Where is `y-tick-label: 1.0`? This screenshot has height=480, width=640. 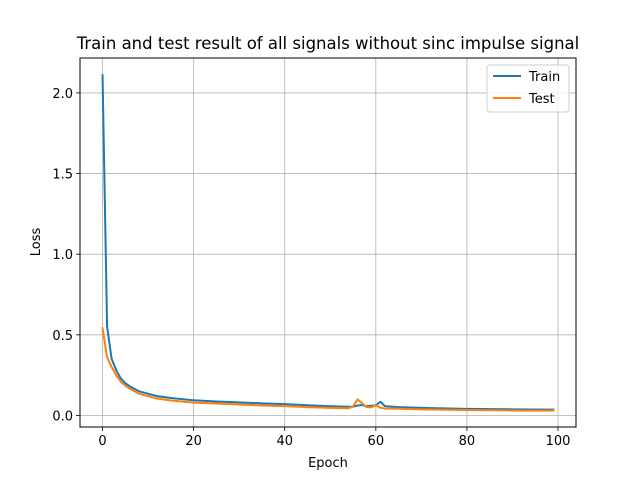
y-tick-label: 1.0 is located at coordinates (62, 255).